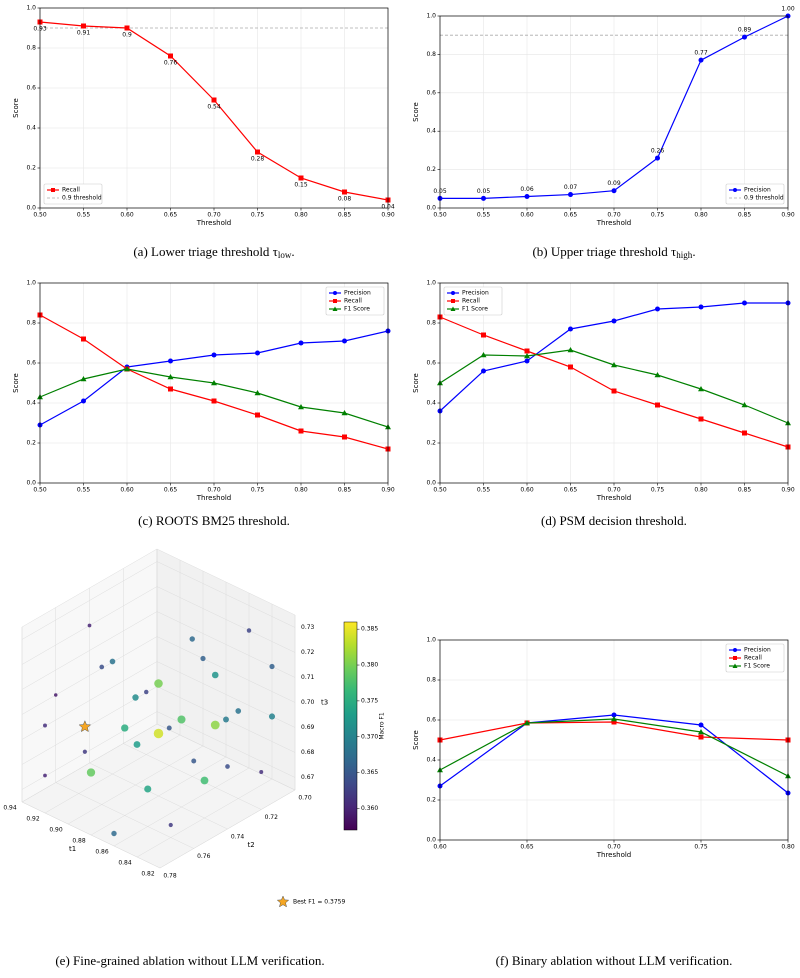  I want to click on y-tick-label: 0.8, so click(431, 323).